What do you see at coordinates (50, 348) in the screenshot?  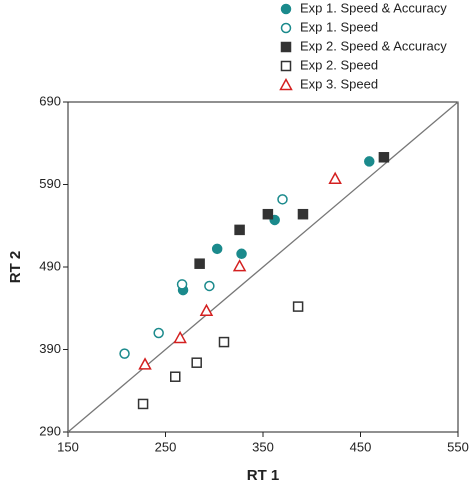 I see `y-tick-label: 390` at bounding box center [50, 348].